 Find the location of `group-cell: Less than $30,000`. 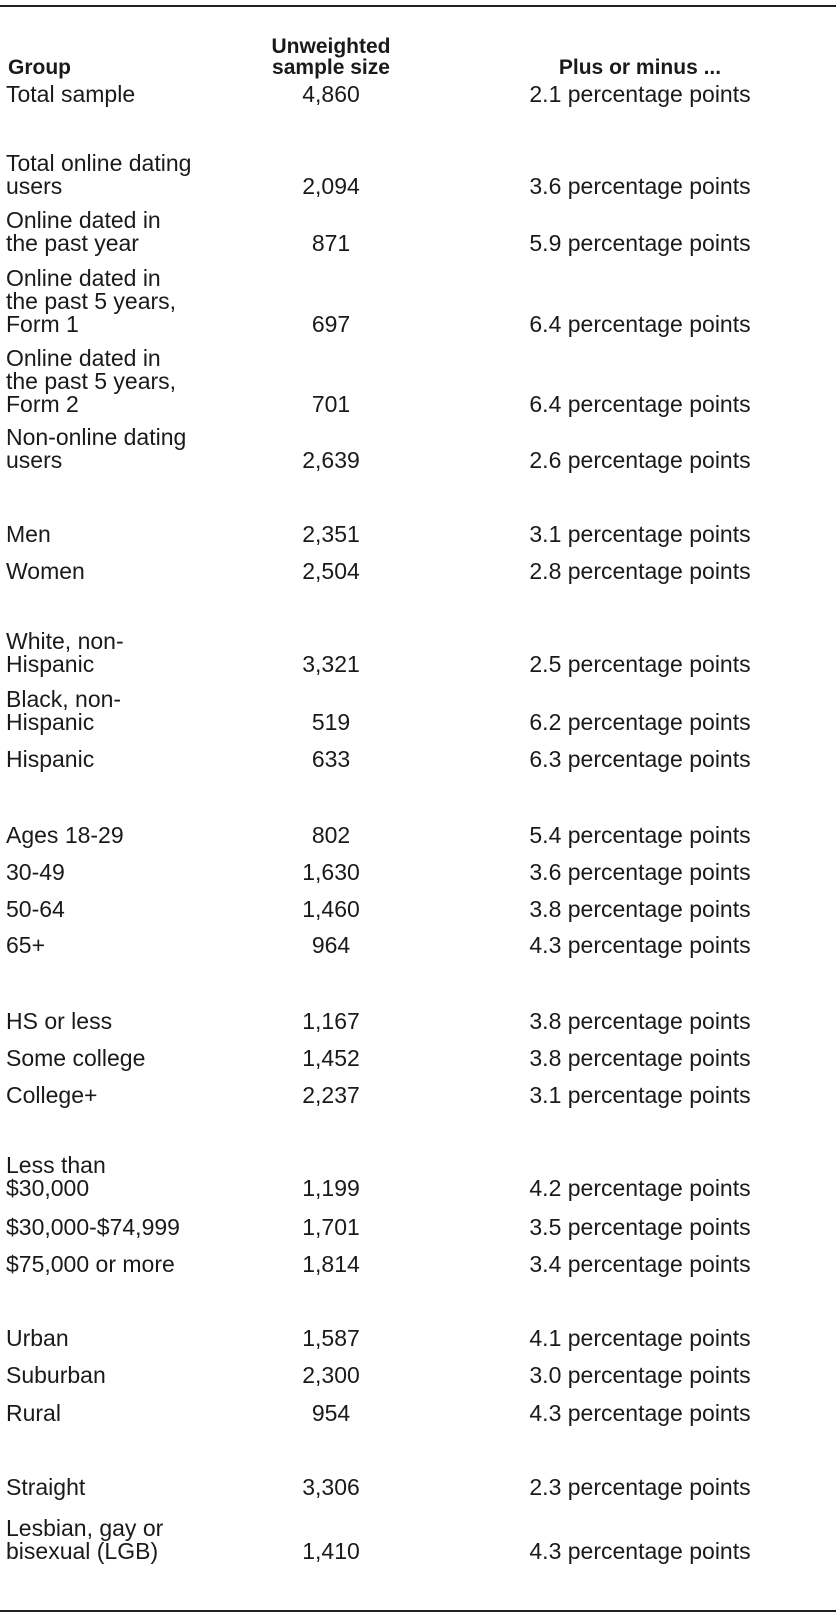

group-cell: Less than $30,000 is located at coordinates (56, 1176).